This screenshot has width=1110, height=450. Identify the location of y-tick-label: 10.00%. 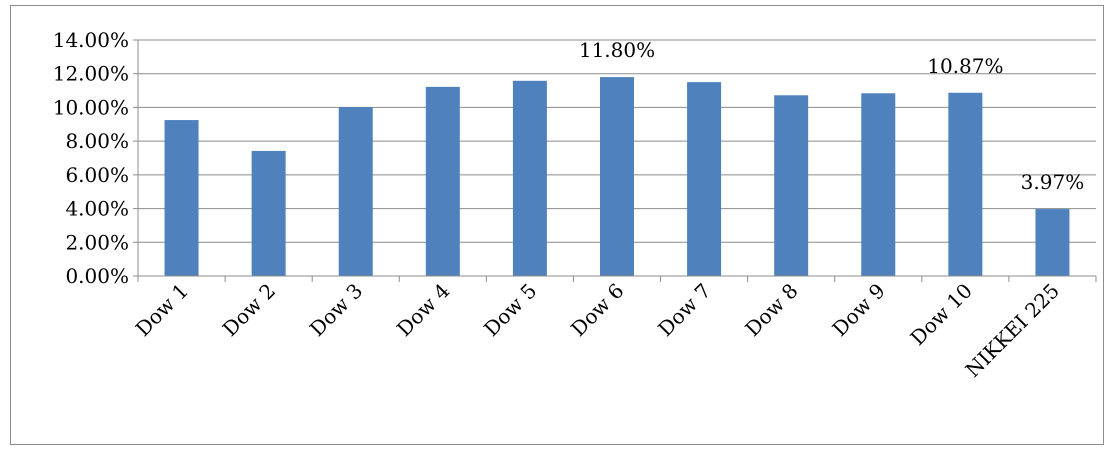
(91, 107).